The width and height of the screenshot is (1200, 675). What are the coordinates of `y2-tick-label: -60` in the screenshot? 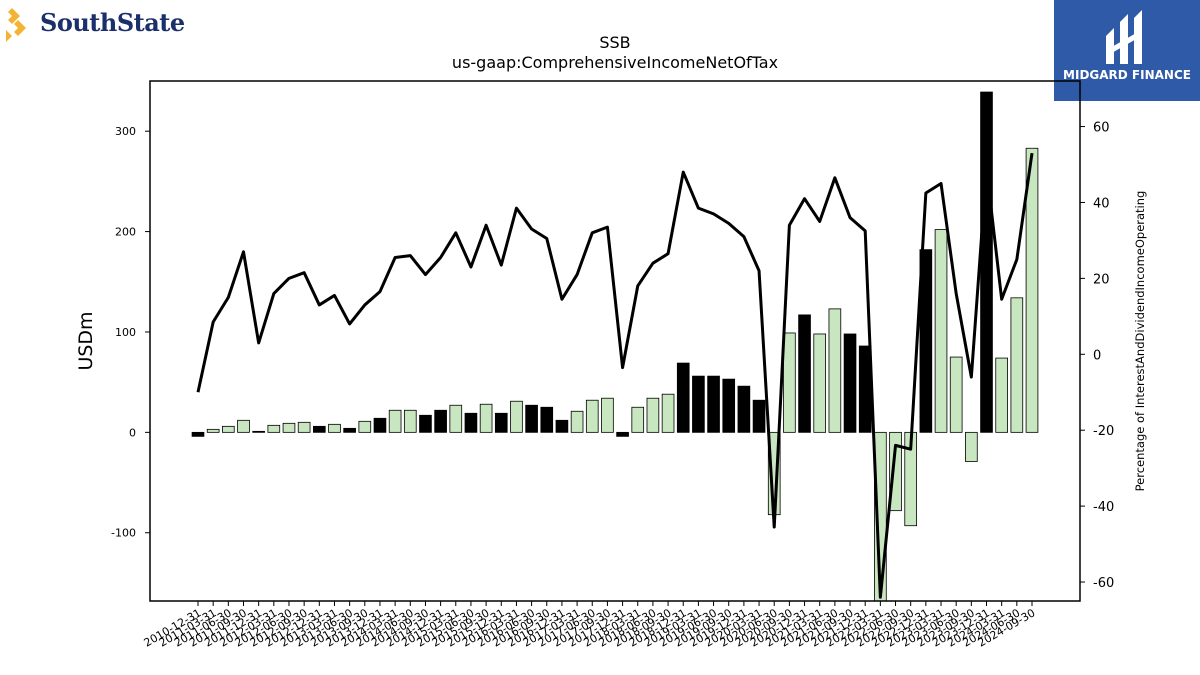 It's located at (1103, 583).